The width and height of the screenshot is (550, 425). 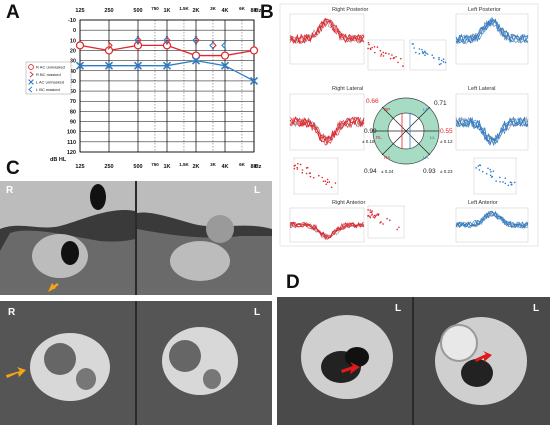 What do you see at coordinates (30, 89) in the screenshot?
I see `legend-symbol-bracket` at bounding box center [30, 89].